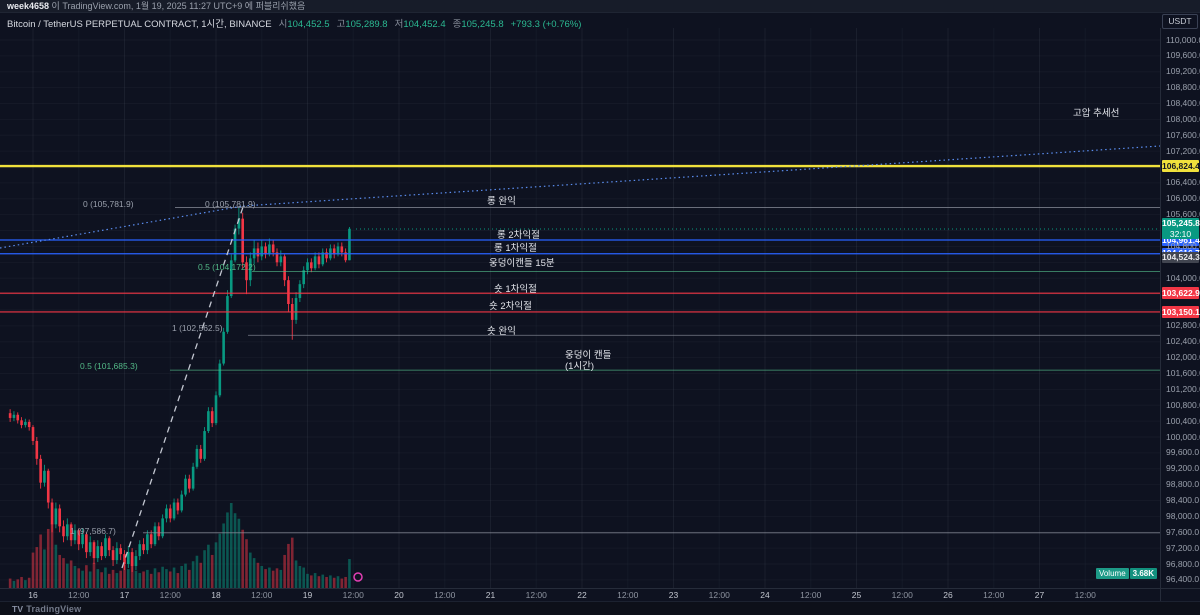 Image resolution: width=1200 pixels, height=615 pixels. Describe the element at coordinates (109, 366) in the screenshot. I see `fib-level-label: 0.5 (101,685.3)` at that location.